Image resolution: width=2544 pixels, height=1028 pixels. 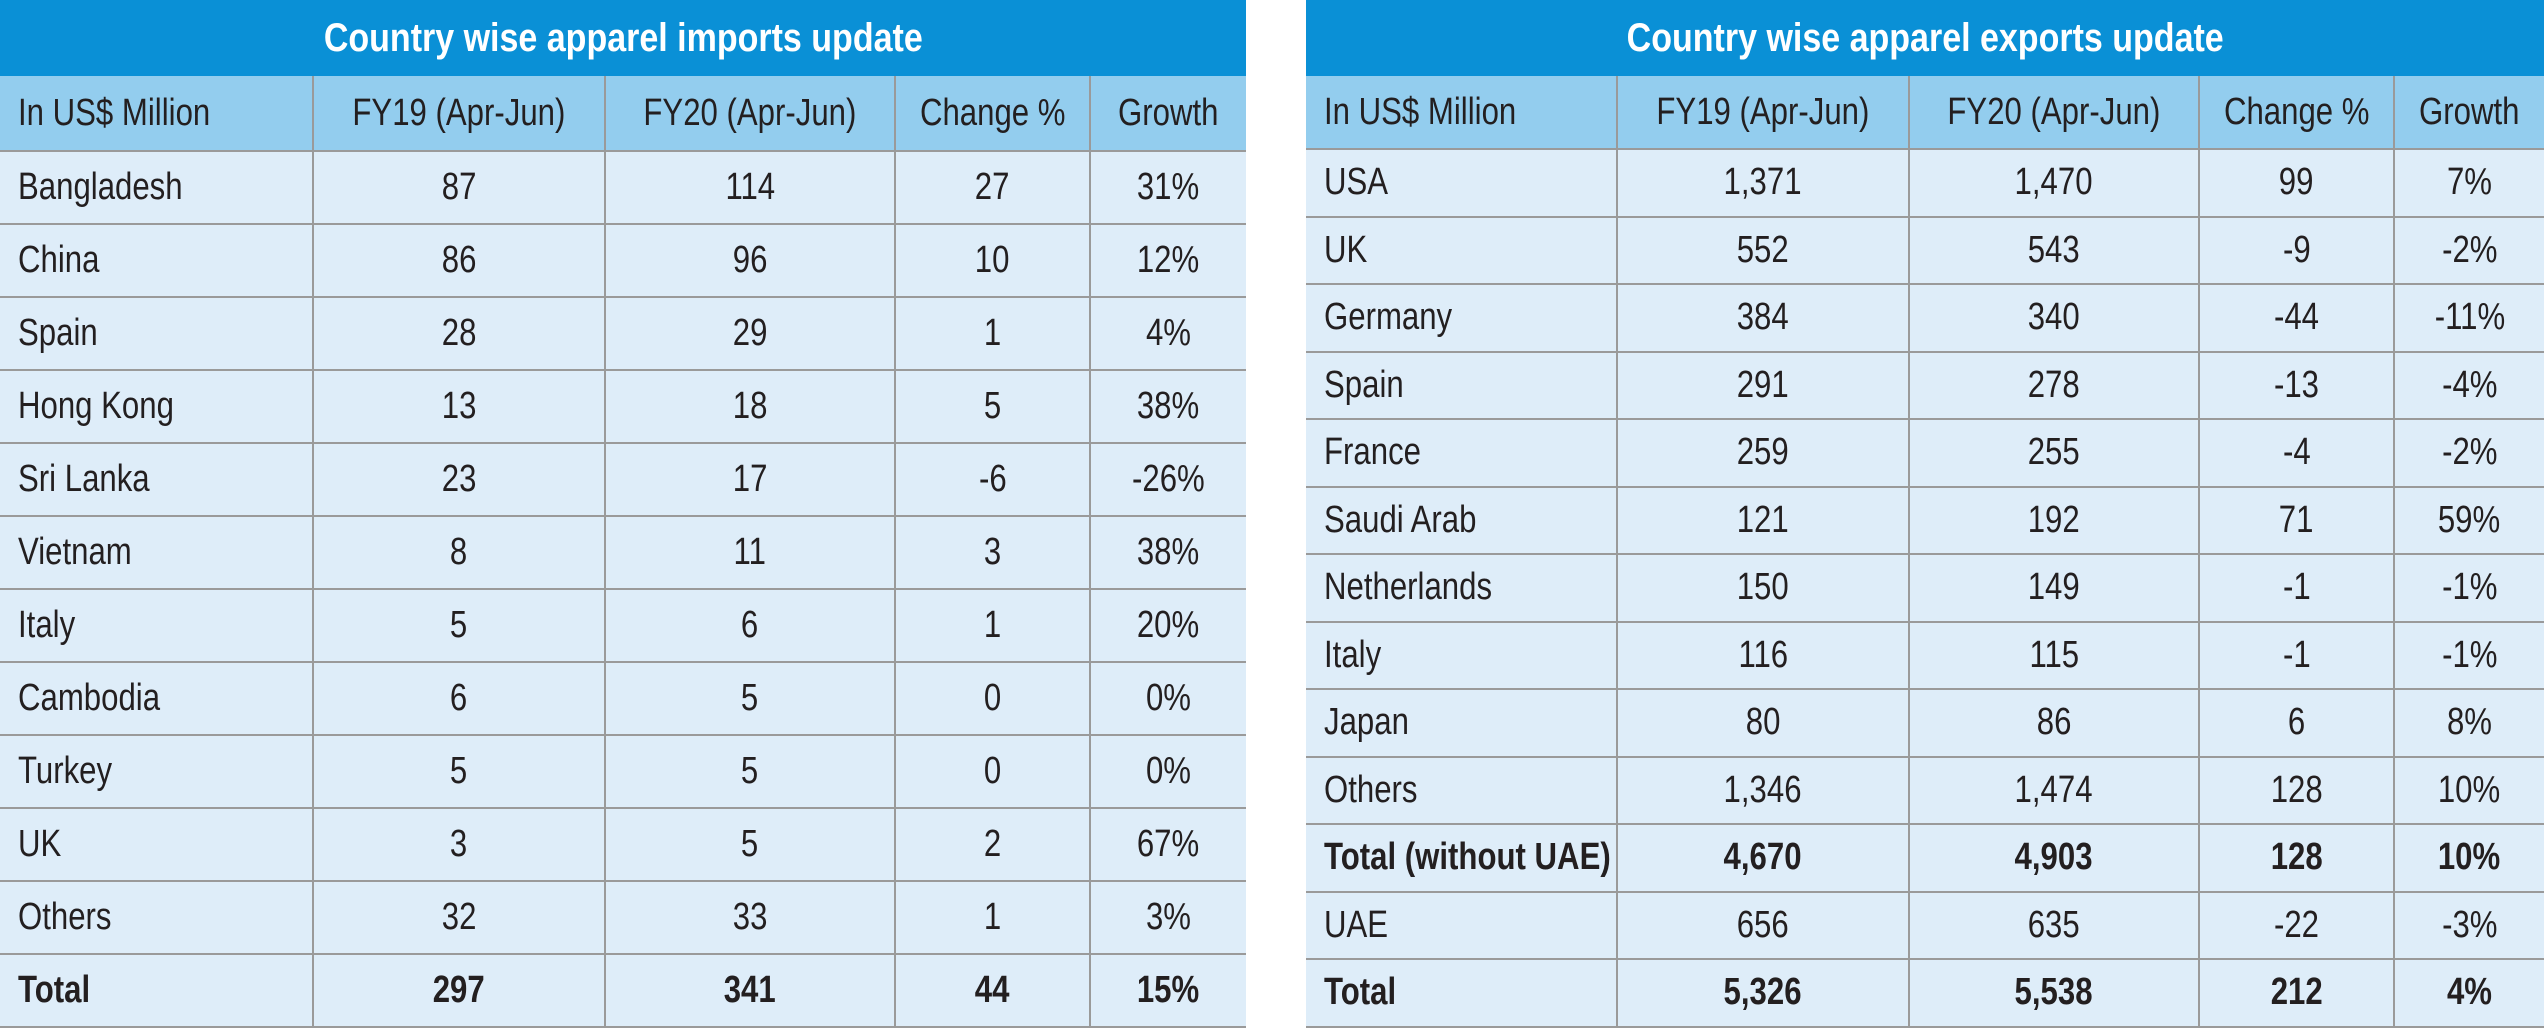 I want to click on cell-text: 1, so click(x=992, y=917).